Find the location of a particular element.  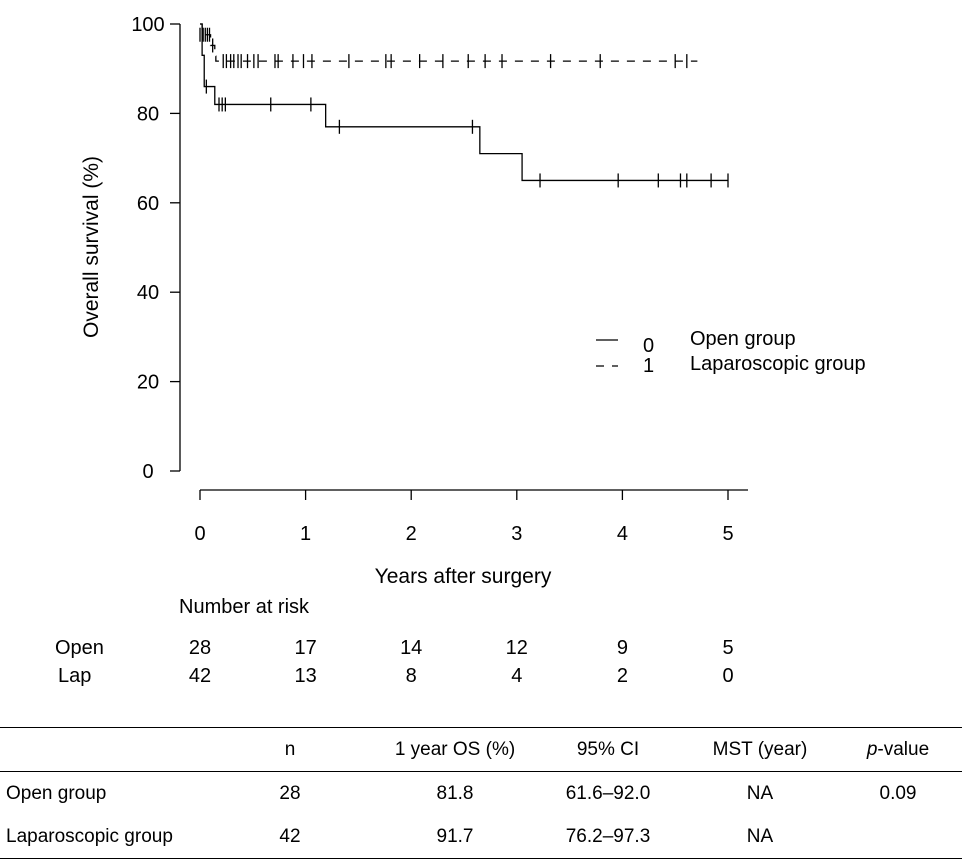

x-tick-label: 5 is located at coordinates (727, 534).